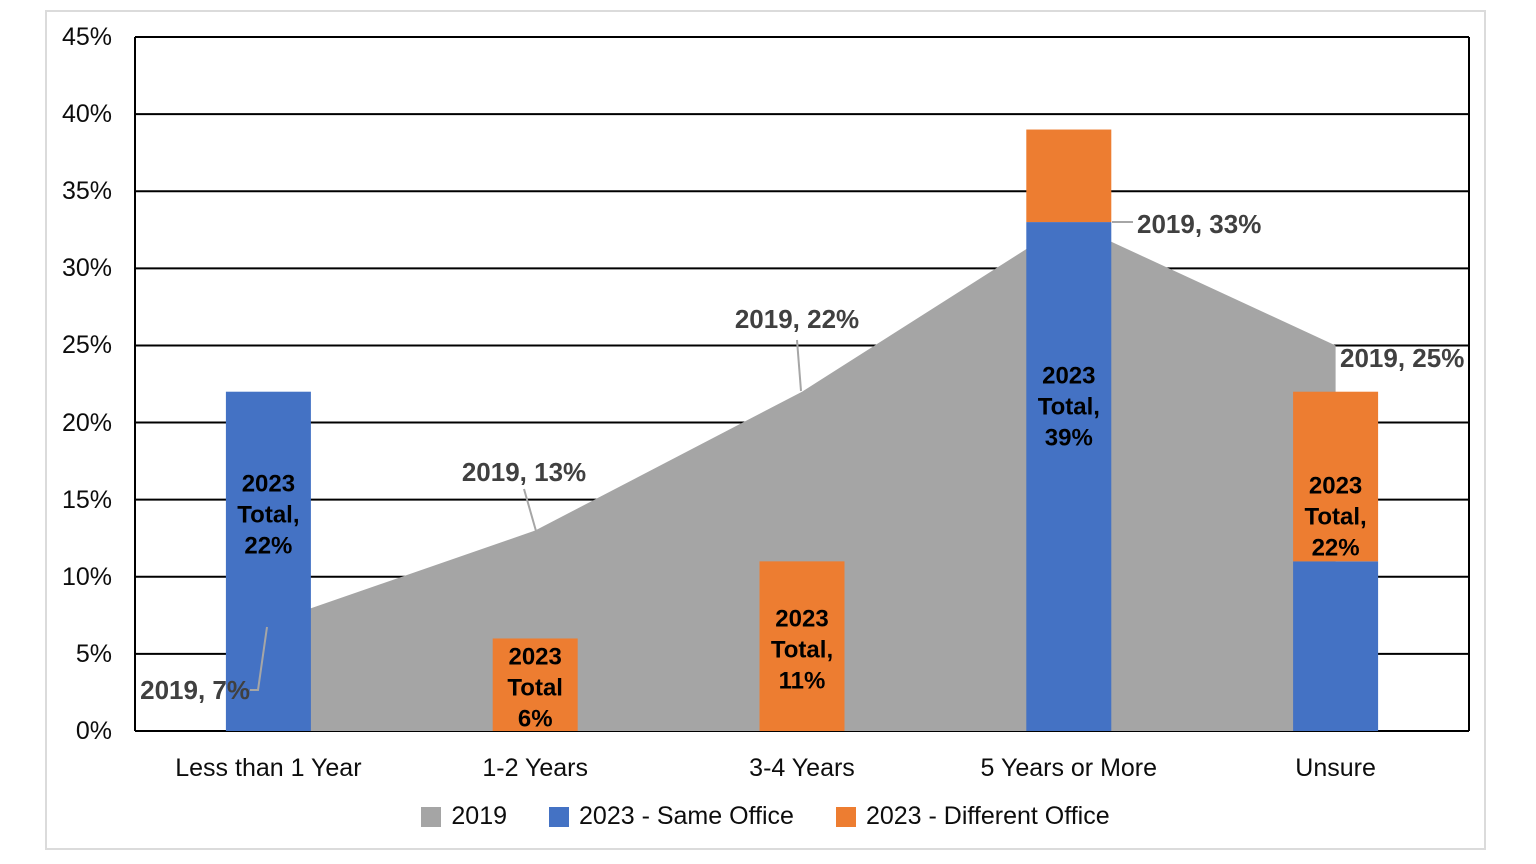  Describe the element at coordinates (1402, 358) in the screenshot. I see `callout-label-2019: 2019, 25%` at that location.